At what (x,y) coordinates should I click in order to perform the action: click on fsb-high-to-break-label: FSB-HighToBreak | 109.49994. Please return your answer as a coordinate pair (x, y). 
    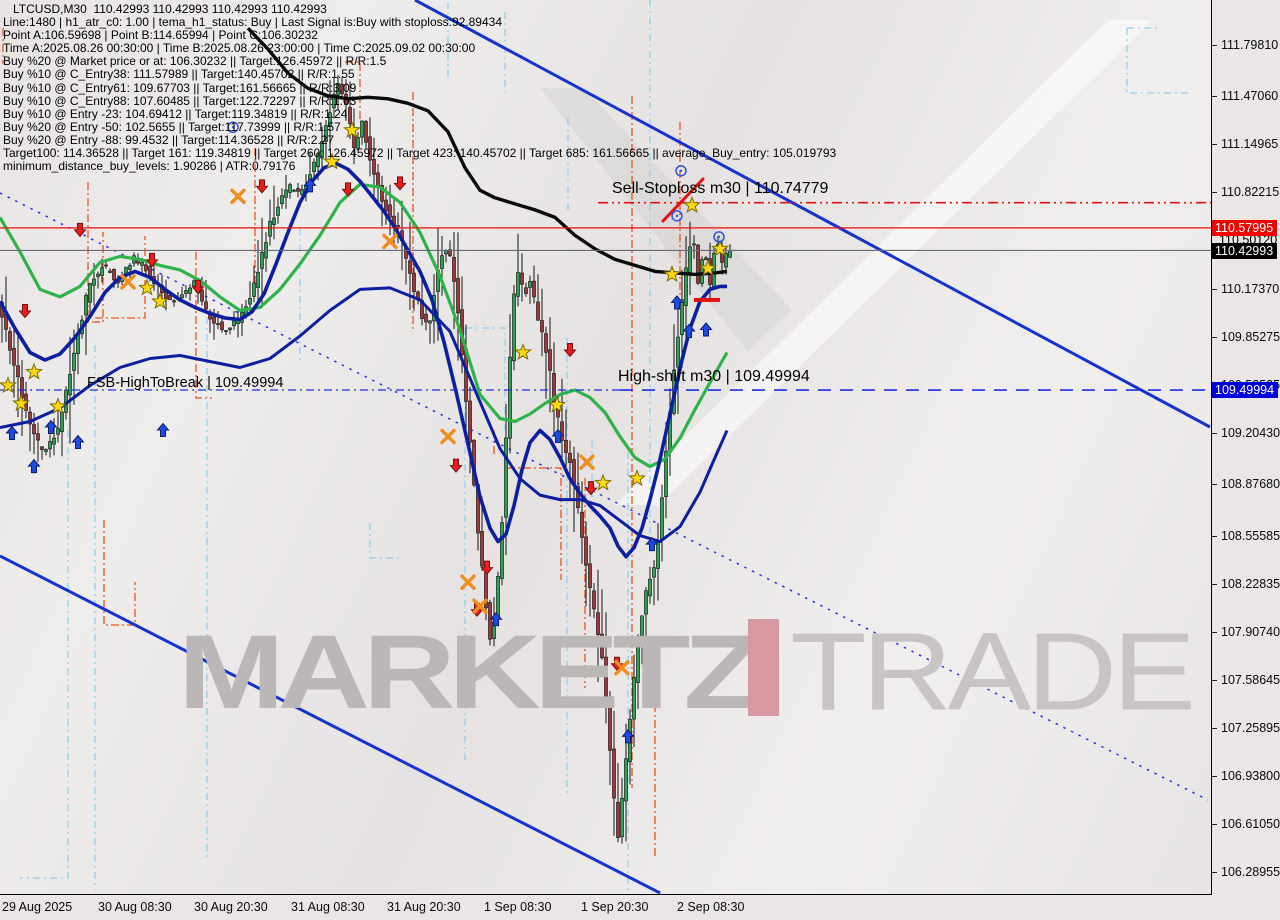
    Looking at the image, I should click on (185, 383).